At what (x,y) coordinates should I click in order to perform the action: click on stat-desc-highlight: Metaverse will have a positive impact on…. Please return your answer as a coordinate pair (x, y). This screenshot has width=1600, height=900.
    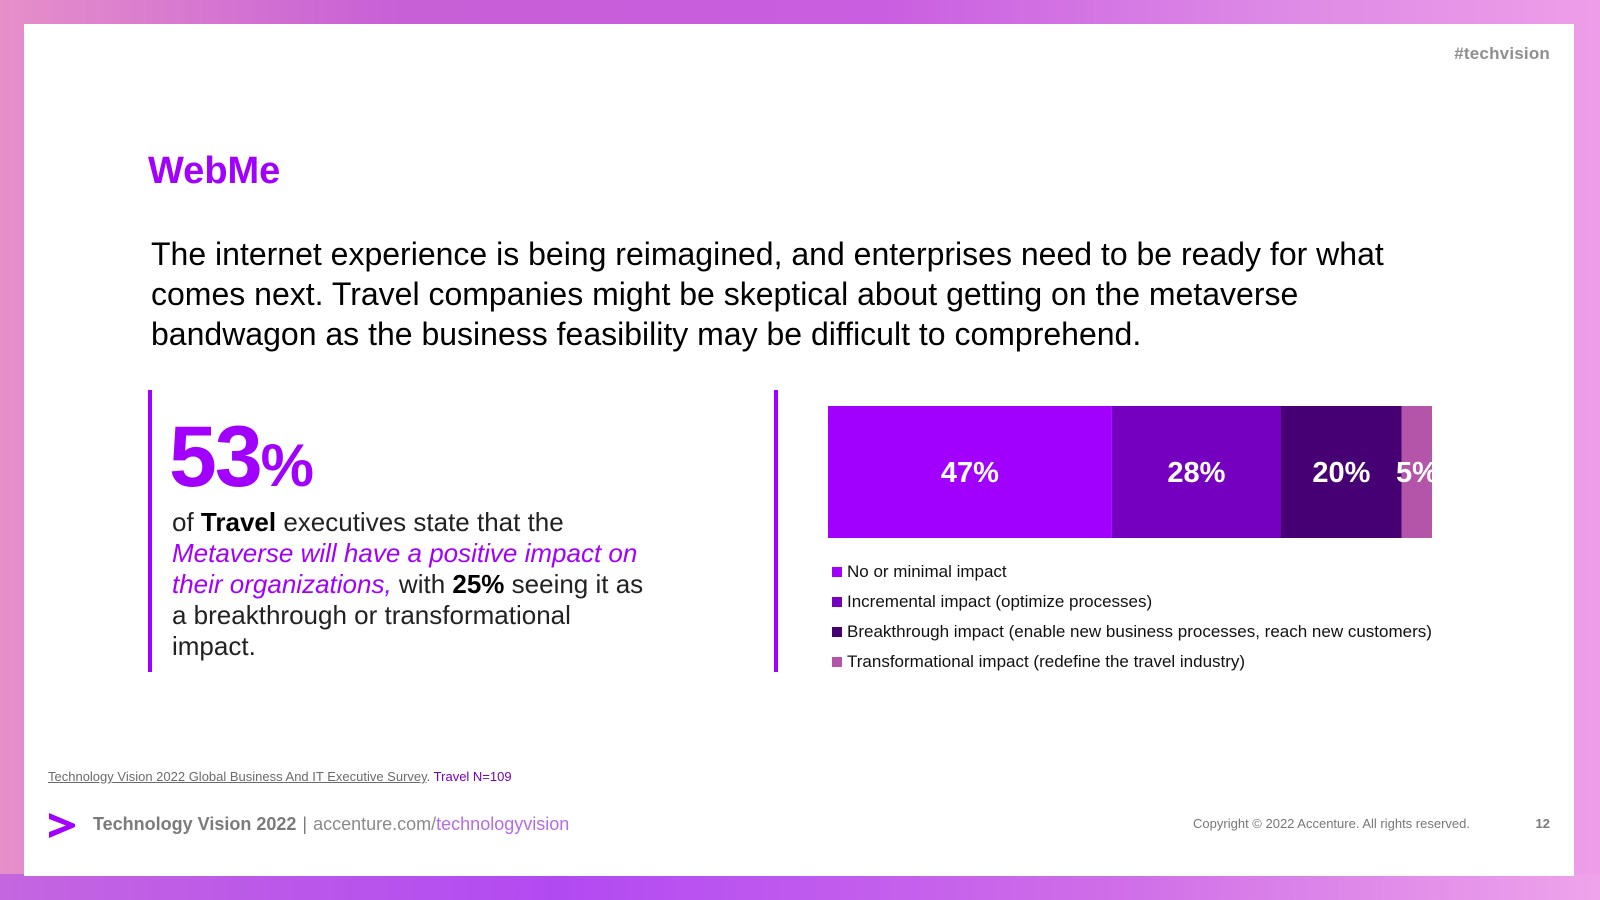
    Looking at the image, I should click on (405, 568).